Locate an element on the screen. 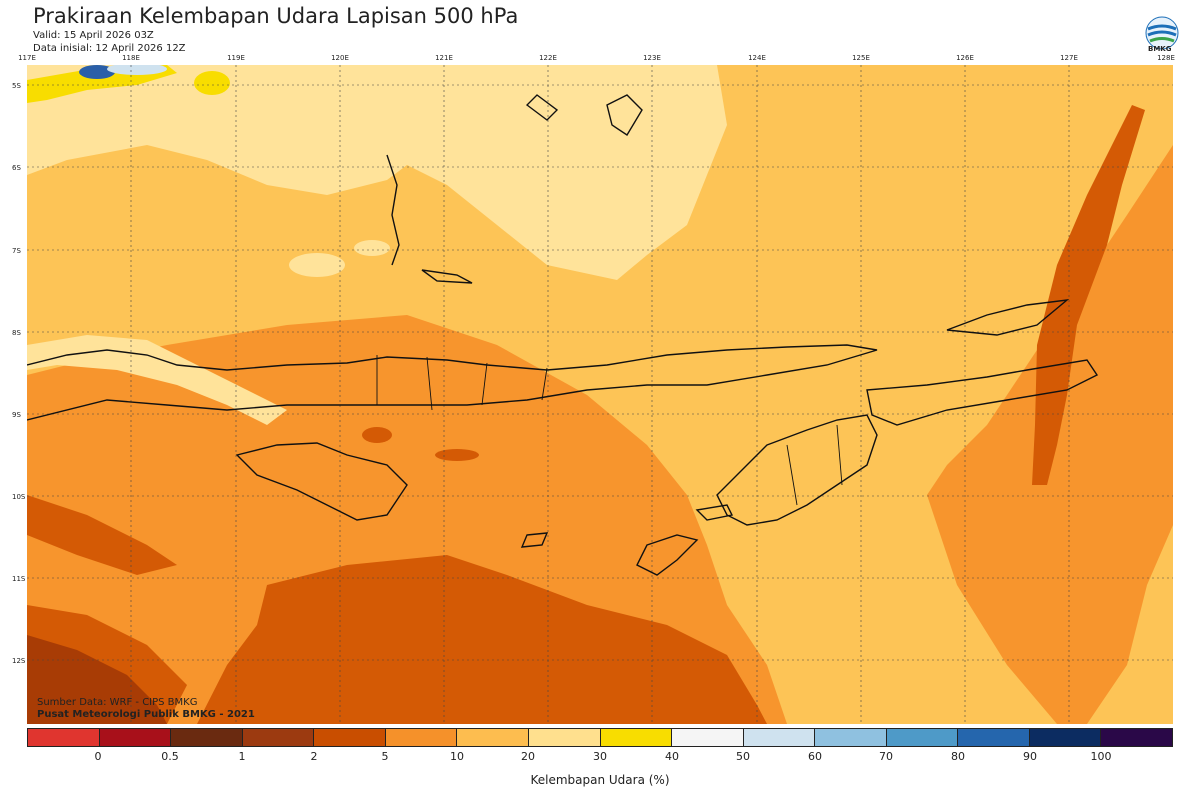 The width and height of the screenshot is (1200, 800). data-source: Sumber Data: WRF - CIPS BMKG is located at coordinates (117, 702).